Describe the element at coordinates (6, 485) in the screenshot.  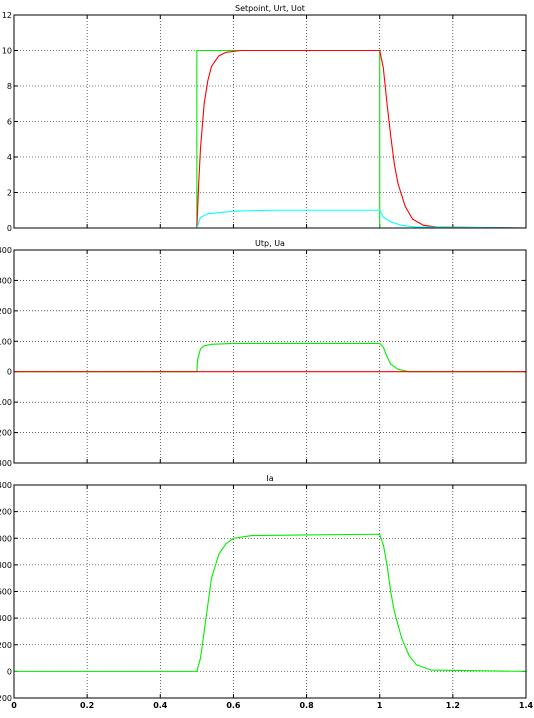
I see `y-tick-label: 1400` at that location.